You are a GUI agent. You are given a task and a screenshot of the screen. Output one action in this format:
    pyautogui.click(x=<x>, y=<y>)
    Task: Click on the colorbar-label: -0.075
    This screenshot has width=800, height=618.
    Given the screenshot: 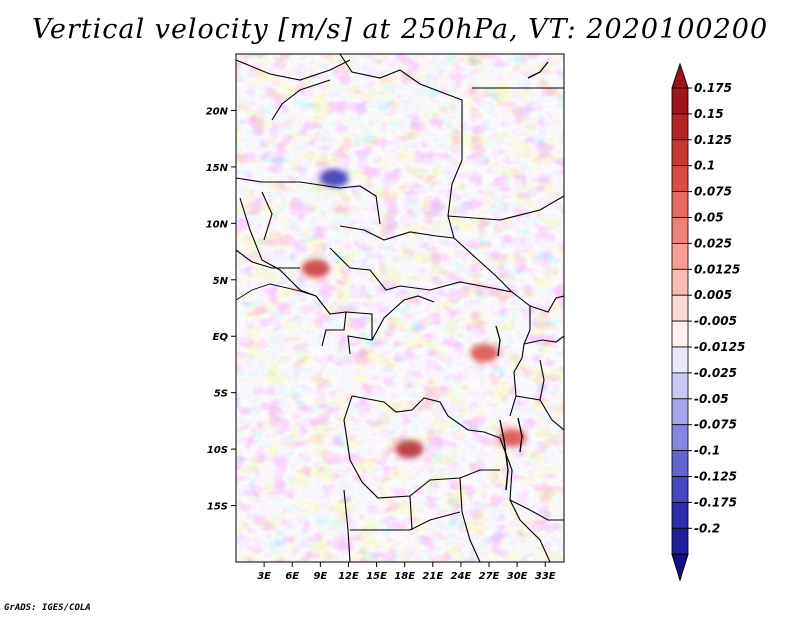 What is the action you would take?
    pyautogui.click(x=715, y=425)
    